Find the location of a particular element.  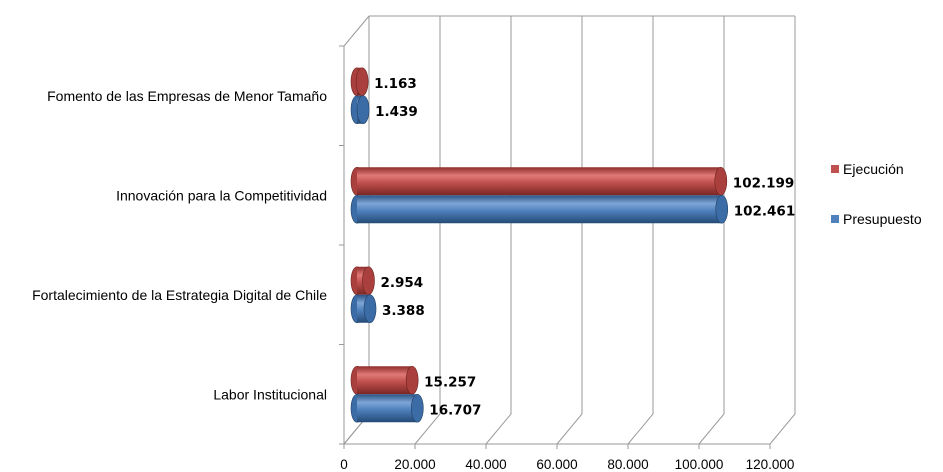

x-tick-label: 20.000 is located at coordinates (414, 464).